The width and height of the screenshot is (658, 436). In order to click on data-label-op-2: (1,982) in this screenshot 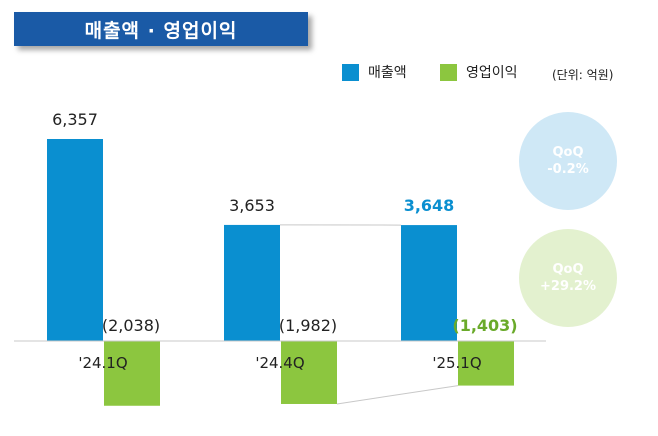, I will do `click(308, 325)`.